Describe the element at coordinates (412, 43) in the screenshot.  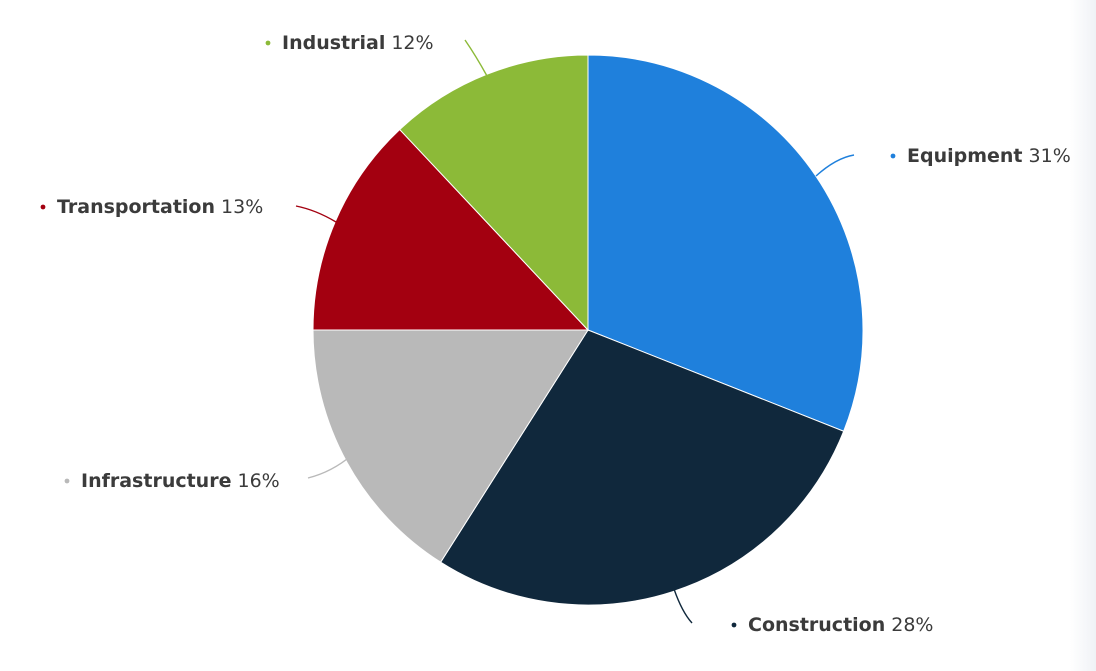
I see `slice-label-value: 12%` at that location.